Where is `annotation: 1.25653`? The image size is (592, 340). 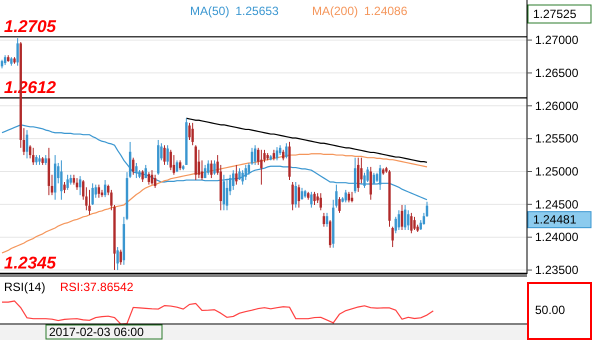
annotation: 1.25653 is located at coordinates (257, 11).